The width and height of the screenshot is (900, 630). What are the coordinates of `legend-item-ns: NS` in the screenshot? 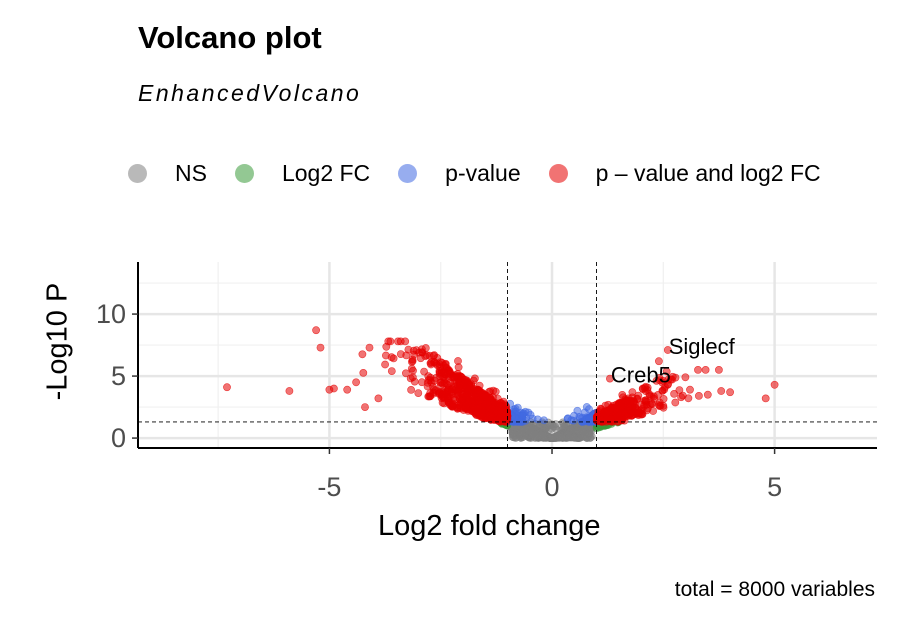 It's located at (163, 173).